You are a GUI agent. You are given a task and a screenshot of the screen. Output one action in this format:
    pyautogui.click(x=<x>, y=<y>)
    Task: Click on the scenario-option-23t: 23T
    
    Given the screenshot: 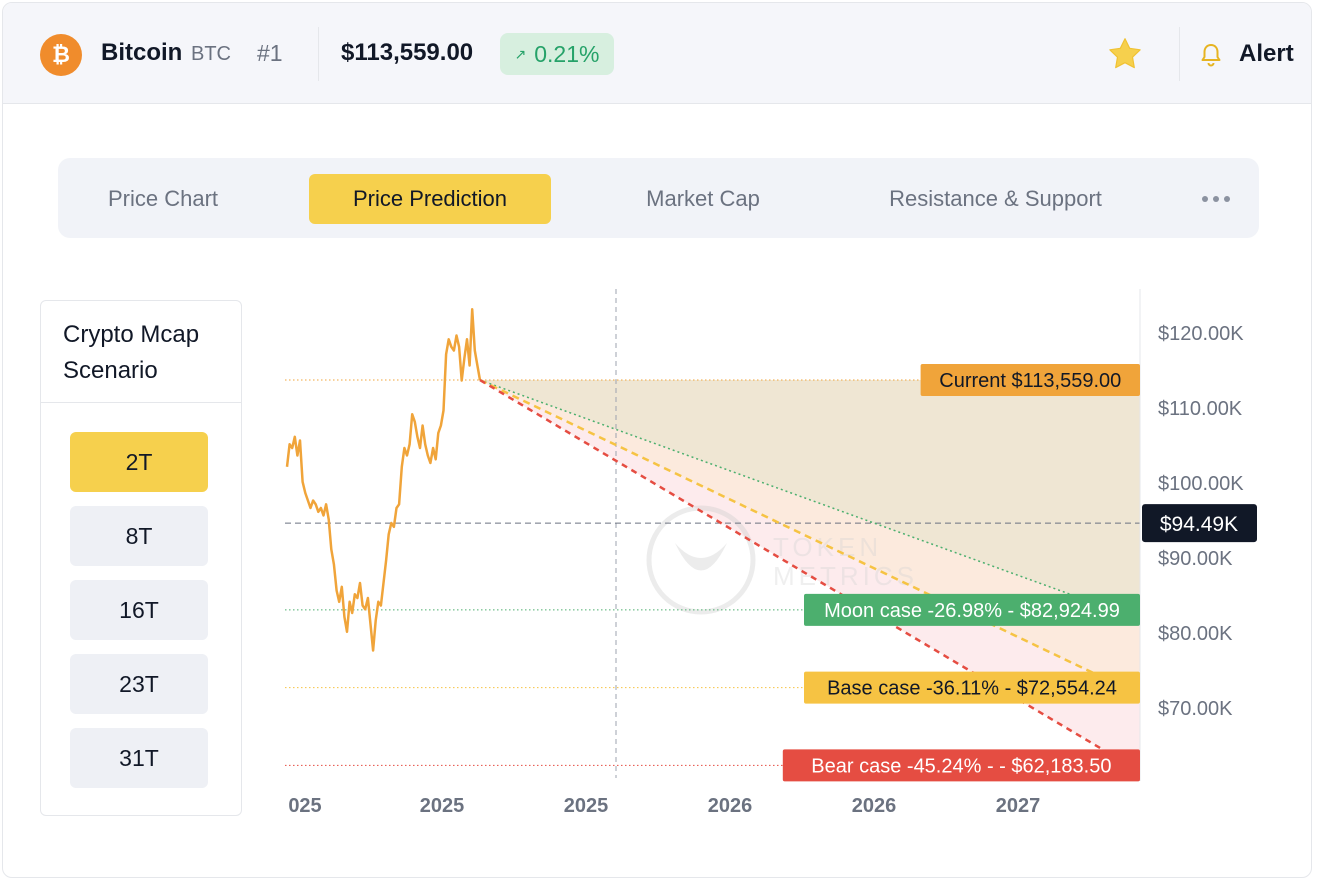 What is the action you would take?
    pyautogui.click(x=139, y=684)
    